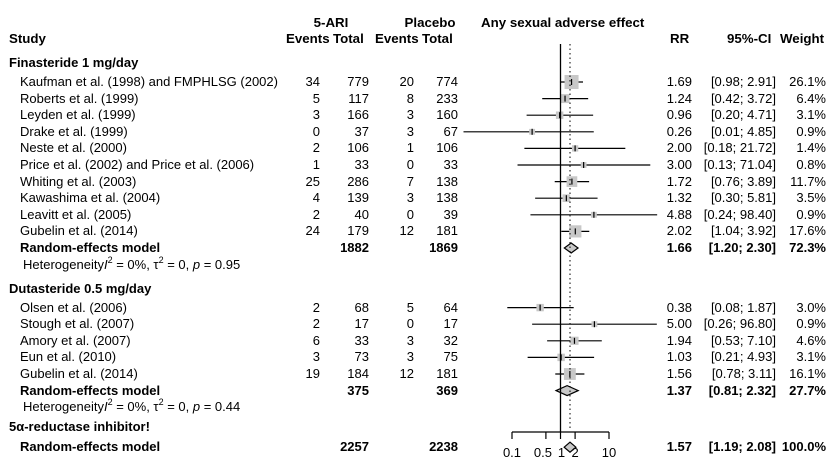 The height and width of the screenshot is (473, 836). What do you see at coordinates (410, 181) in the screenshot?
I see `placebo-events: 7` at bounding box center [410, 181].